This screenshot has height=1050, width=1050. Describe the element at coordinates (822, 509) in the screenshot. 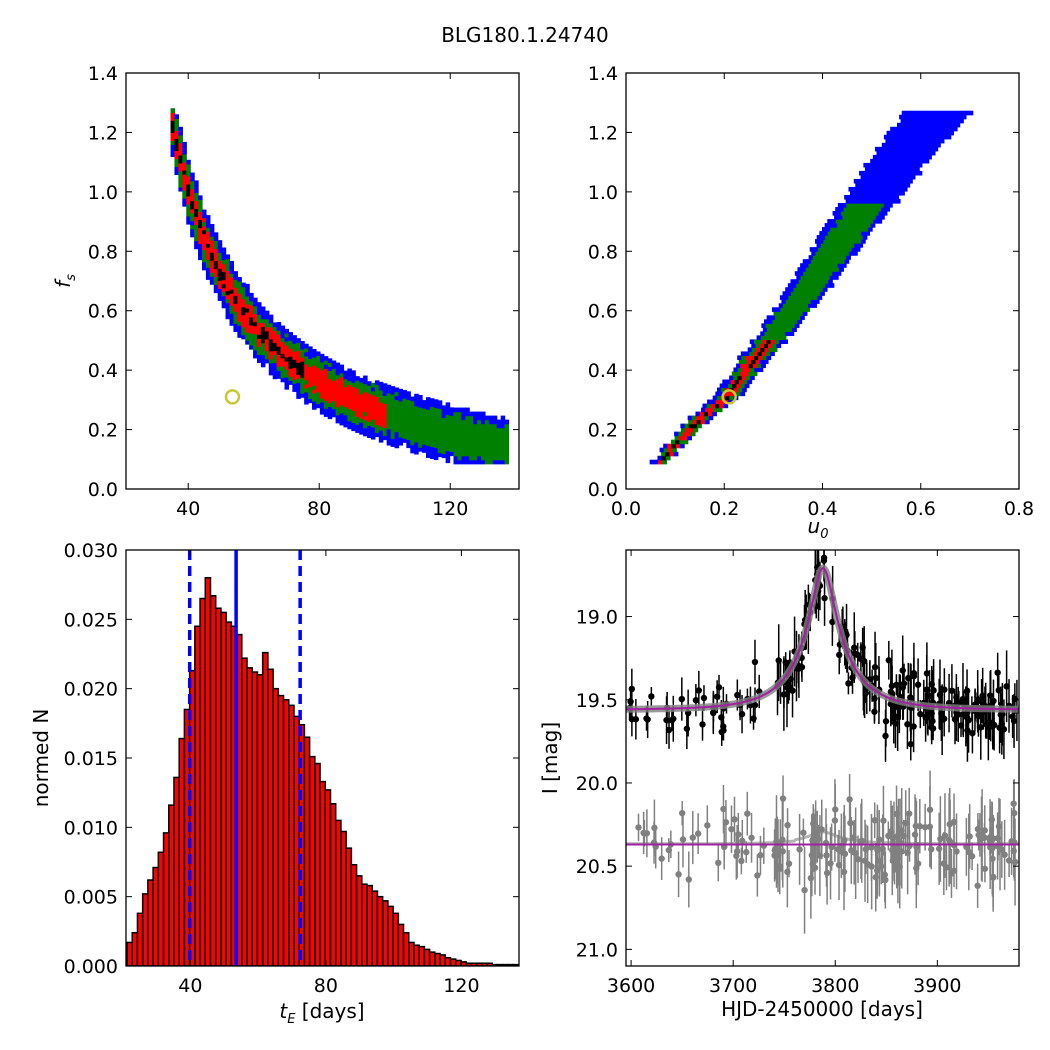

I see `x-tick-label: 0.4` at that location.